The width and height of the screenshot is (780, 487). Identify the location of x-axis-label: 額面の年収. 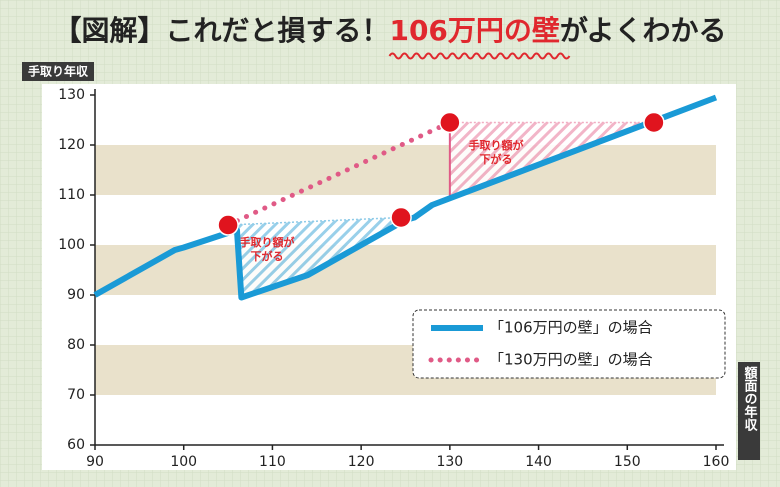
(750, 398).